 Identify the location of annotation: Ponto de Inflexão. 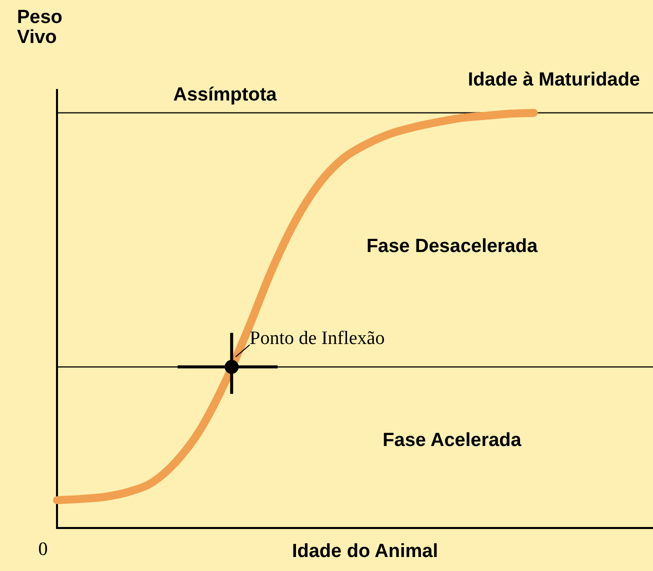
(317, 338).